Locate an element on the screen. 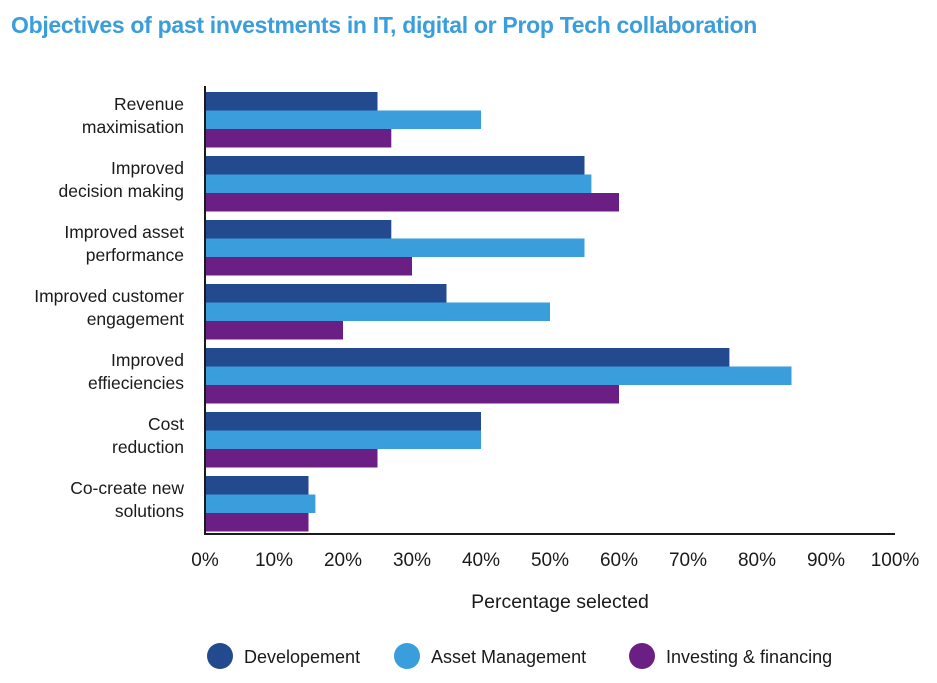 This screenshot has width=937, height=683. category-label-4: Improved customer engagement is located at coordinates (109, 307).